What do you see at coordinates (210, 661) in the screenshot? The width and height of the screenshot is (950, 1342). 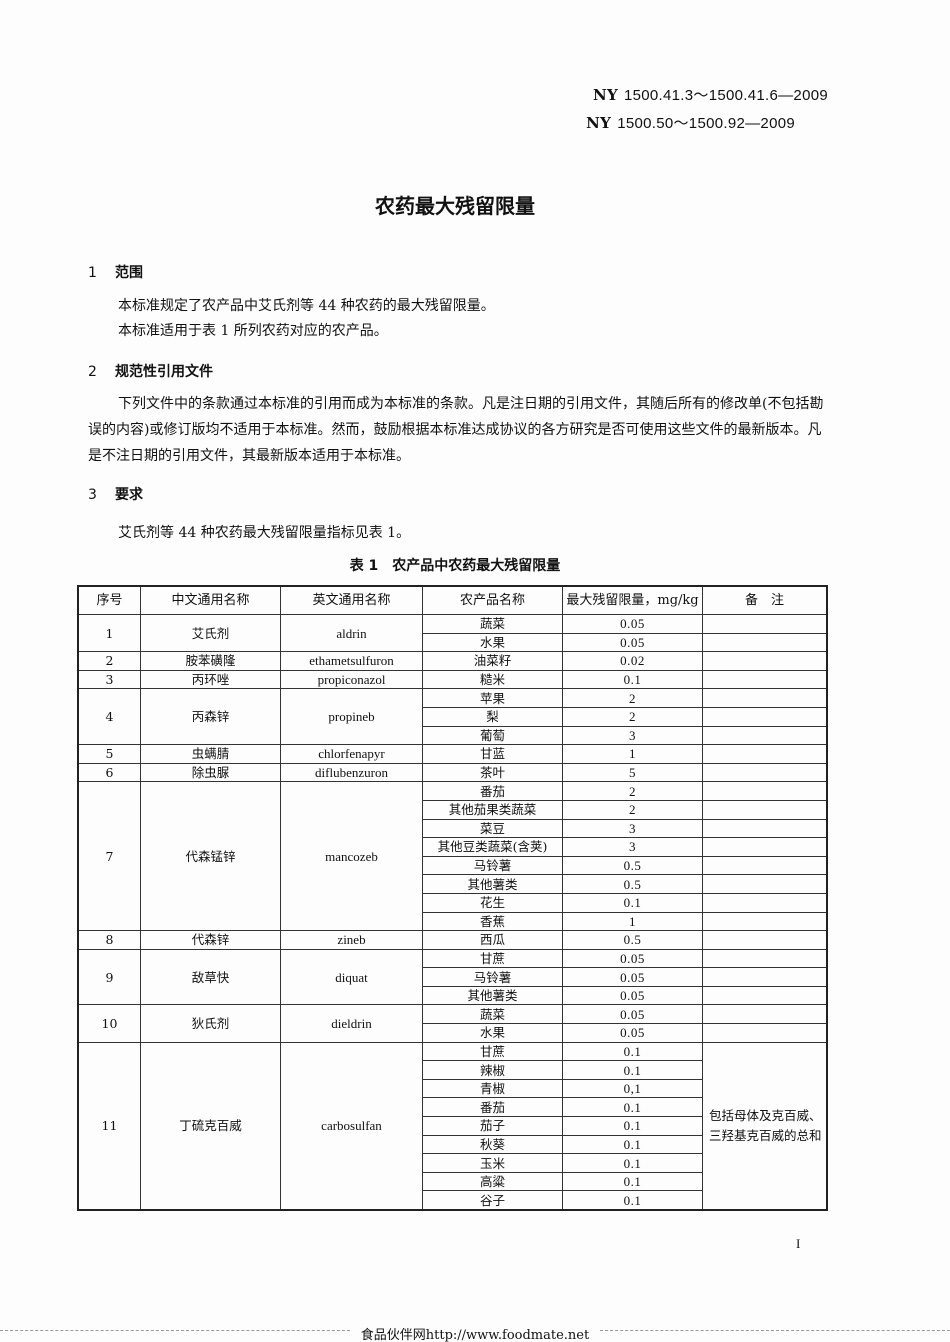 I see `cell-cn-name: 胺苯磺隆` at bounding box center [210, 661].